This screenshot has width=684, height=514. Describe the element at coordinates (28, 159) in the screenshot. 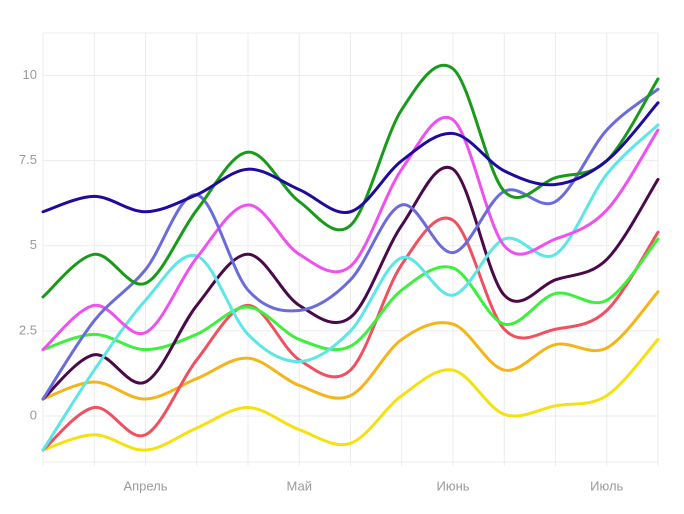

I see `y-tick-label: 7.5` at that location.